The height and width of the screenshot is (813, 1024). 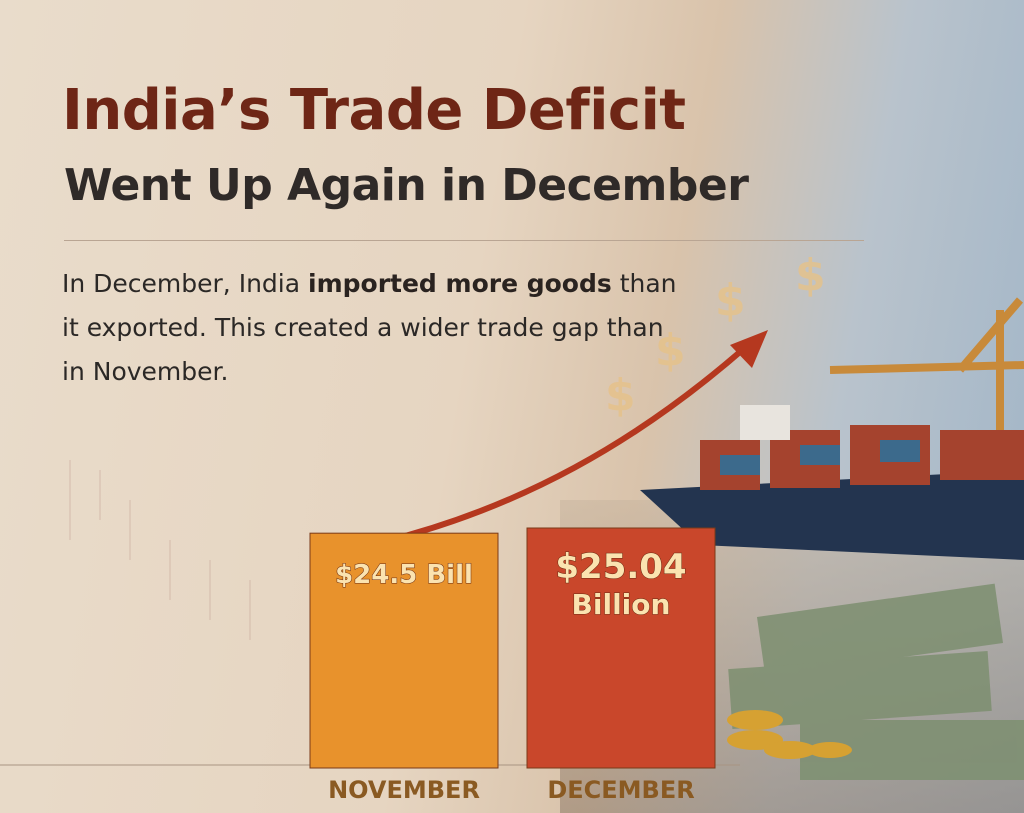 What do you see at coordinates (460, 283) in the screenshot?
I see `description-emphasis: imported more goods` at bounding box center [460, 283].